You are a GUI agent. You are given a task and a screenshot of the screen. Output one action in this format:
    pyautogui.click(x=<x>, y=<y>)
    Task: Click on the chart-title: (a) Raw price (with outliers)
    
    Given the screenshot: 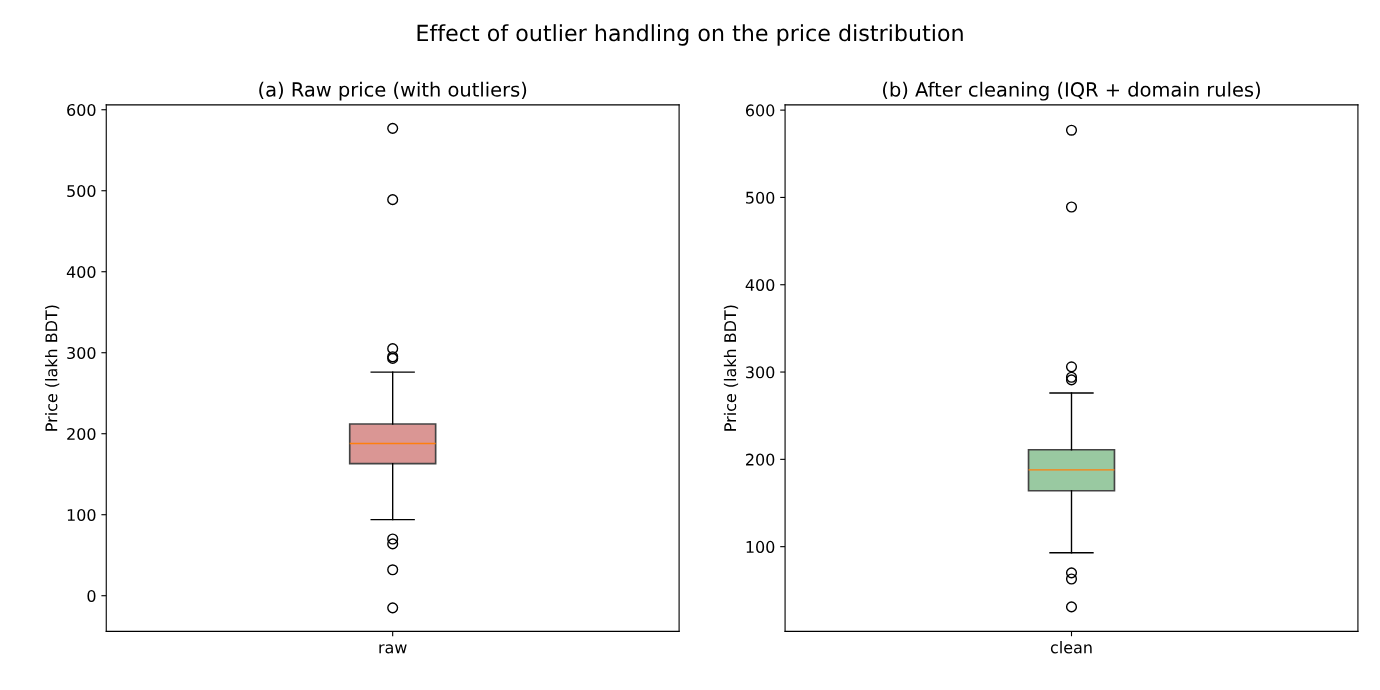 What is the action you would take?
    pyautogui.click(x=393, y=91)
    